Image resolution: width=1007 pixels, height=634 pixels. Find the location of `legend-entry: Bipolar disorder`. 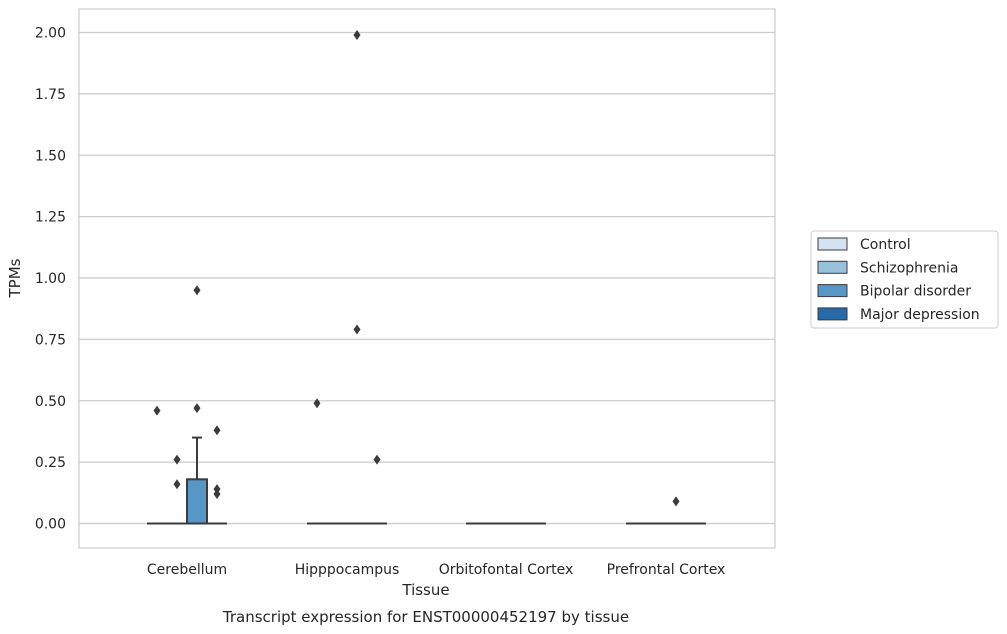

legend-entry: Bipolar disorder is located at coordinates (915, 292).